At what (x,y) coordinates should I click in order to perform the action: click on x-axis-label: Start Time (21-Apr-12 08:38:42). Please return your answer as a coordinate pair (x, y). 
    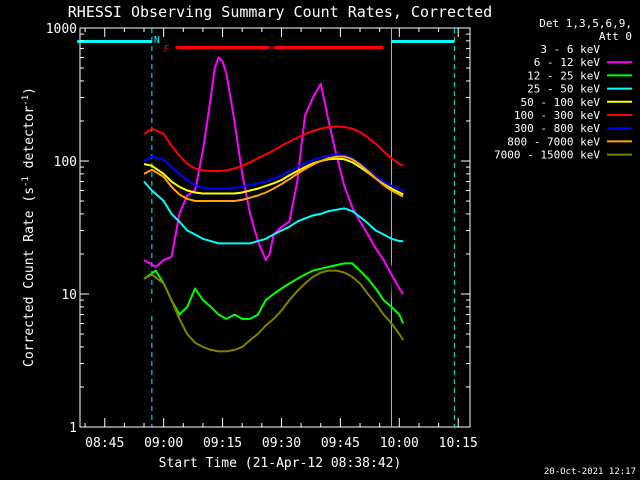
    Looking at the image, I should click on (280, 463).